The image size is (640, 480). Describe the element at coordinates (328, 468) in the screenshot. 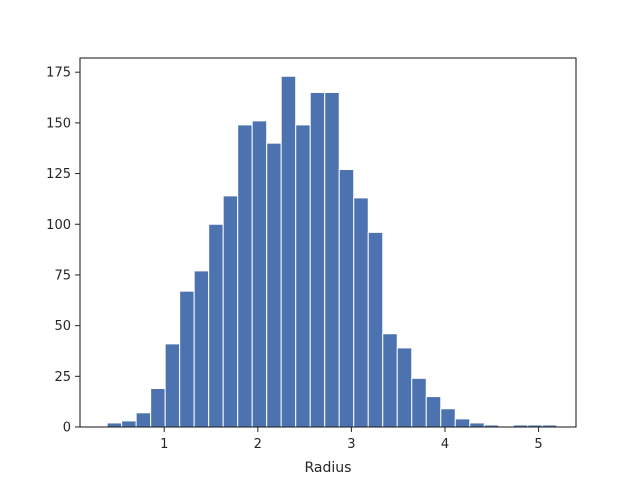

I see `x-axis-label: Radius` at that location.